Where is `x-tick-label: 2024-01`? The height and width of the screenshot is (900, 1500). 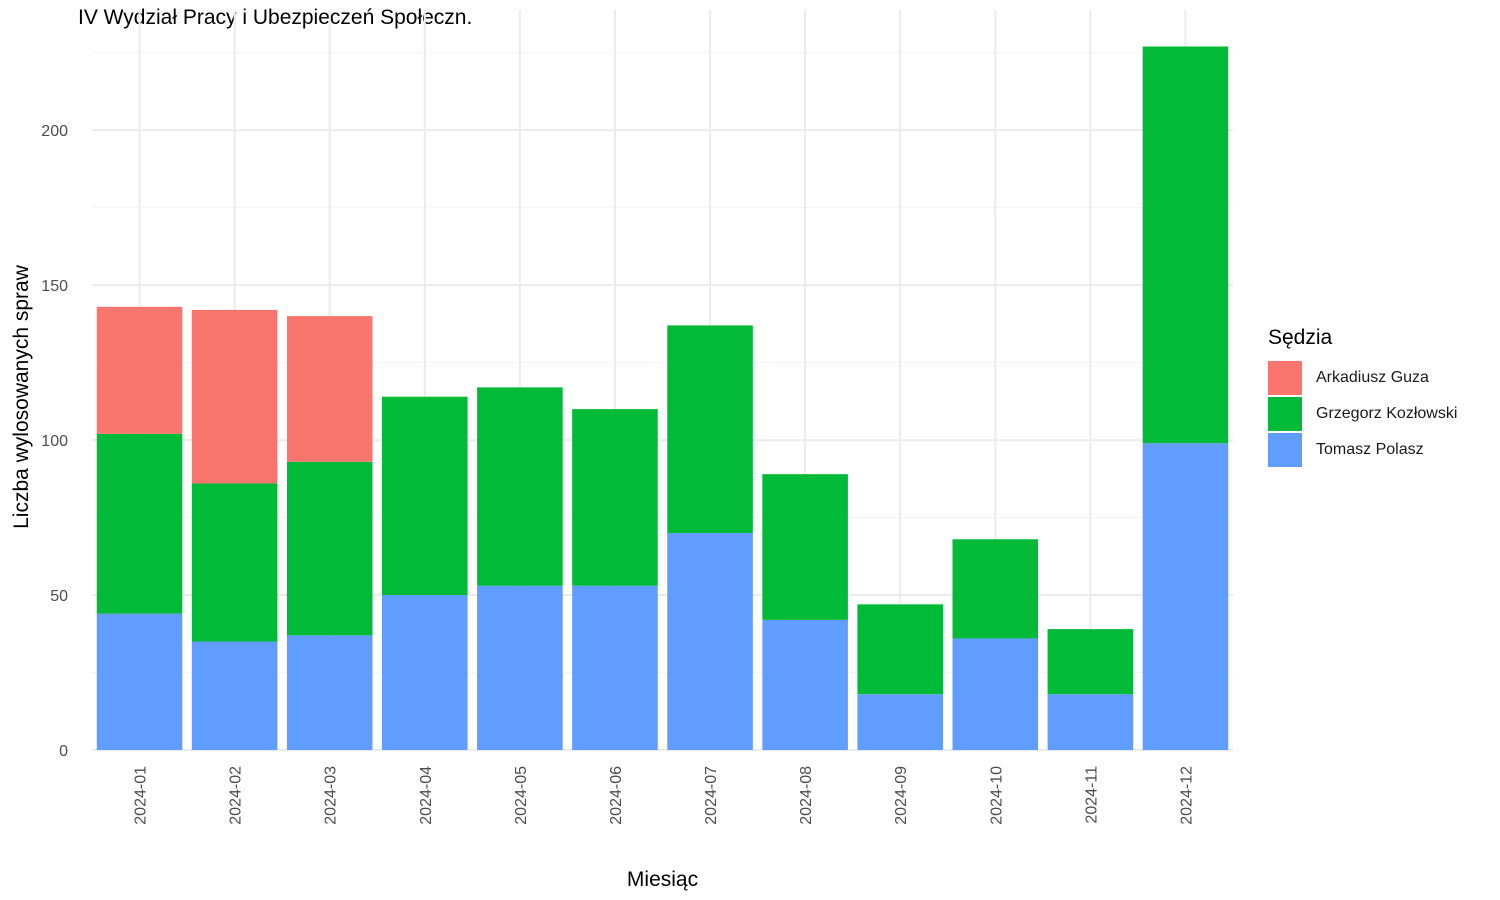
x-tick-label: 2024-01 is located at coordinates (141, 795).